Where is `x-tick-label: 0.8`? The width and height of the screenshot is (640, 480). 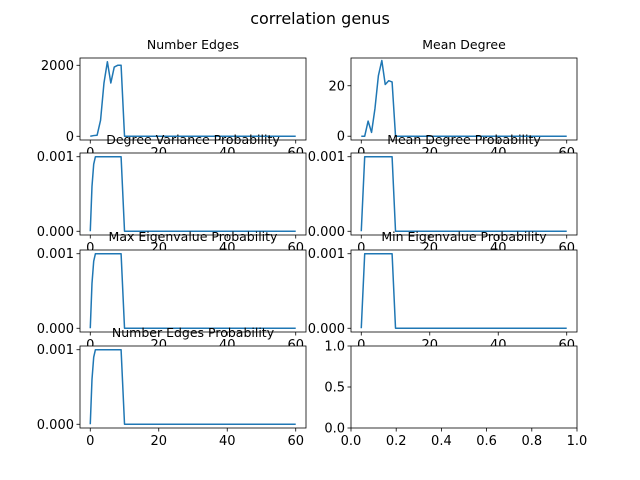
x-tick-label: 0.8 is located at coordinates (531, 441).